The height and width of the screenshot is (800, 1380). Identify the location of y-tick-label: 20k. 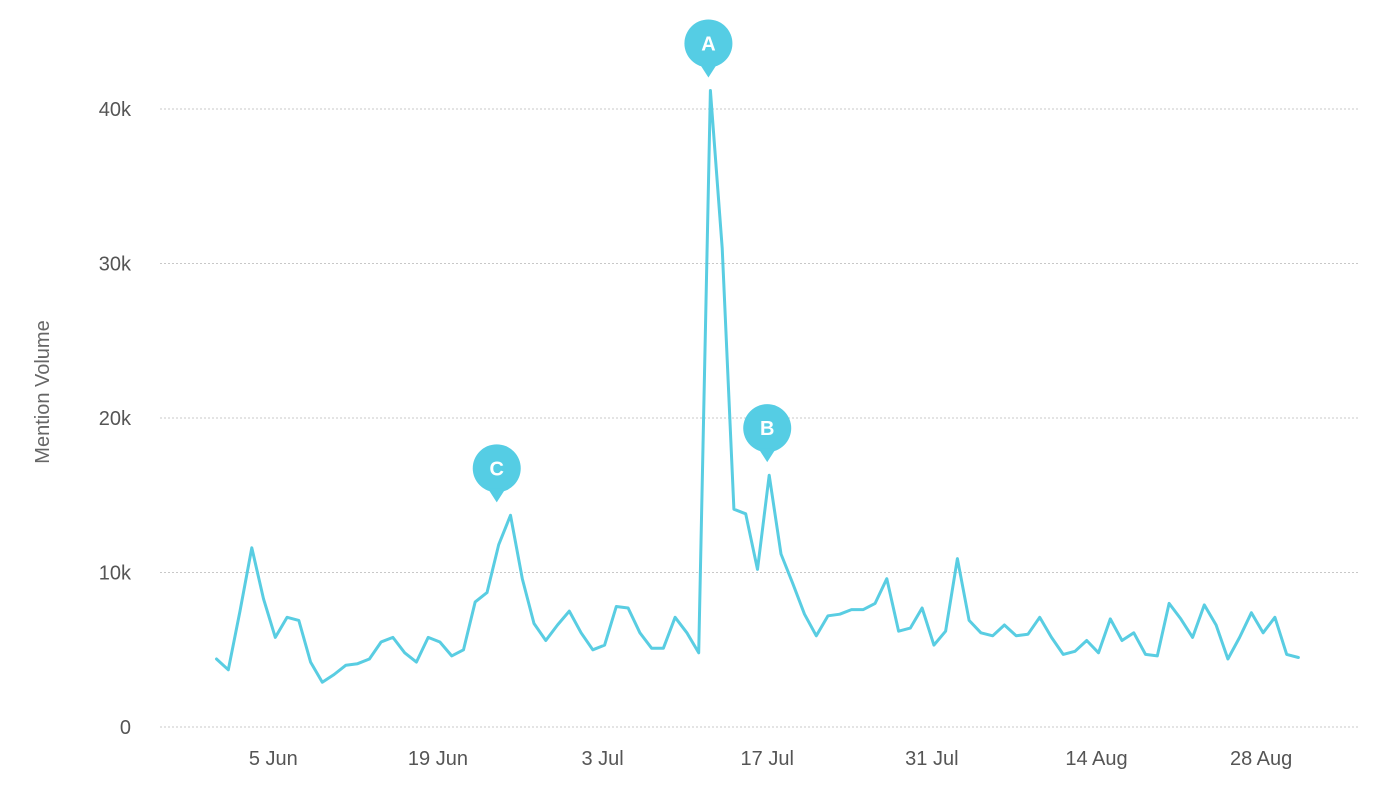
(115, 419).